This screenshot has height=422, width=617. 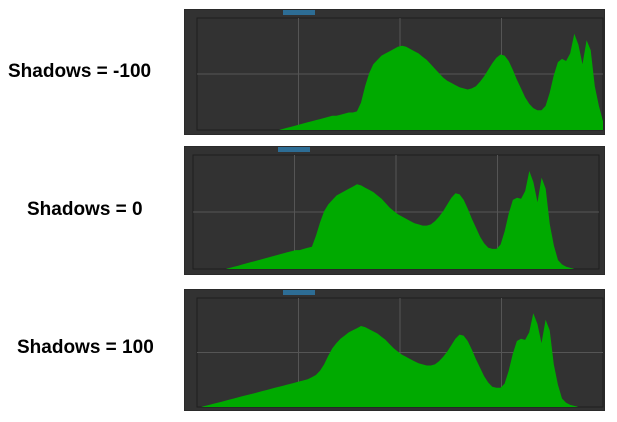 What do you see at coordinates (85, 209) in the screenshot?
I see `shadows-label: Shadows = 0` at bounding box center [85, 209].